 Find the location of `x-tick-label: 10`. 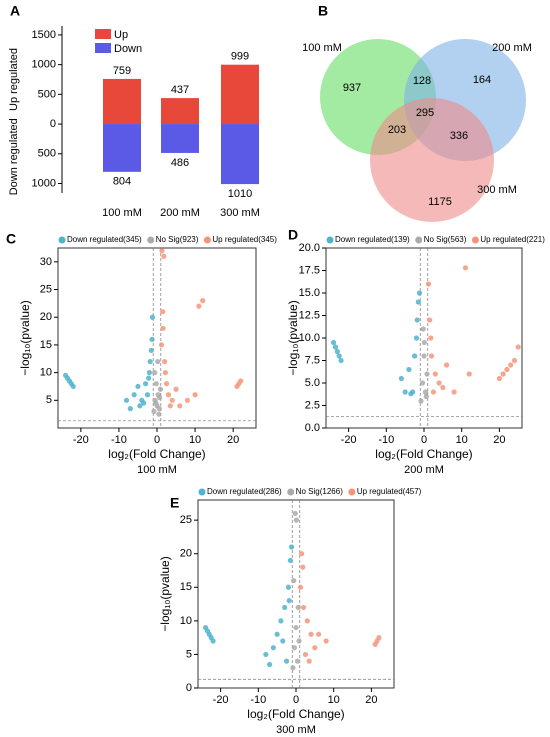

x-tick-label: 10 is located at coordinates (462, 440).